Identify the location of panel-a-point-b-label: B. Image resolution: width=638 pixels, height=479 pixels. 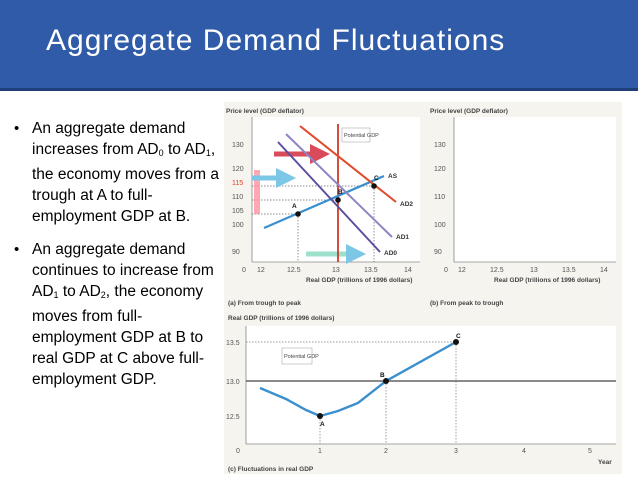
(340, 192).